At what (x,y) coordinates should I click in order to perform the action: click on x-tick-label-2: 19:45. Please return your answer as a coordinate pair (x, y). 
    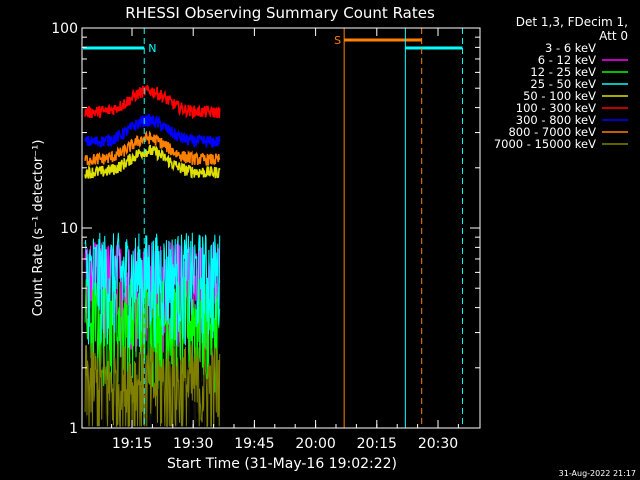
    Looking at the image, I should click on (254, 444).